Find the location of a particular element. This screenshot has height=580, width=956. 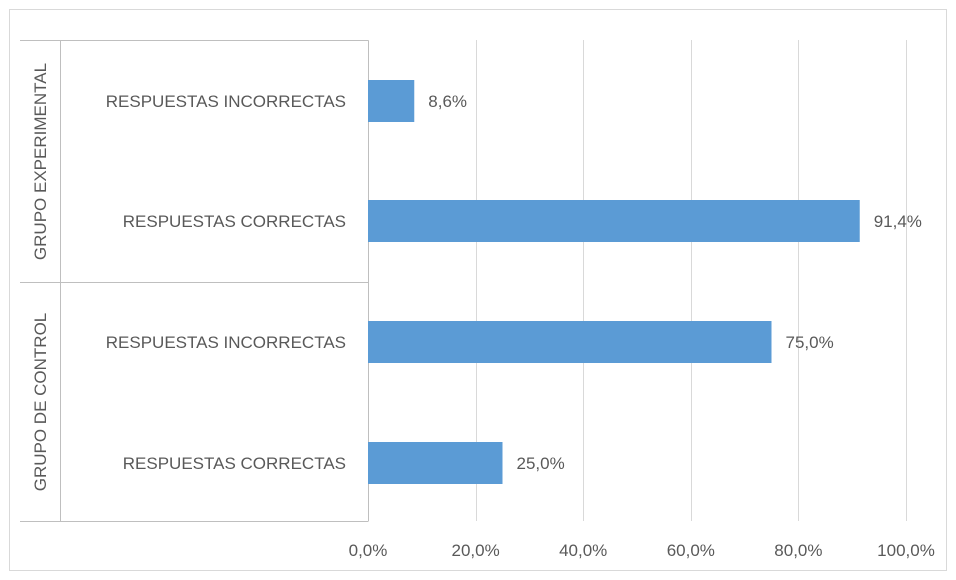

x-tick-label: 0,0% is located at coordinates (368, 550).